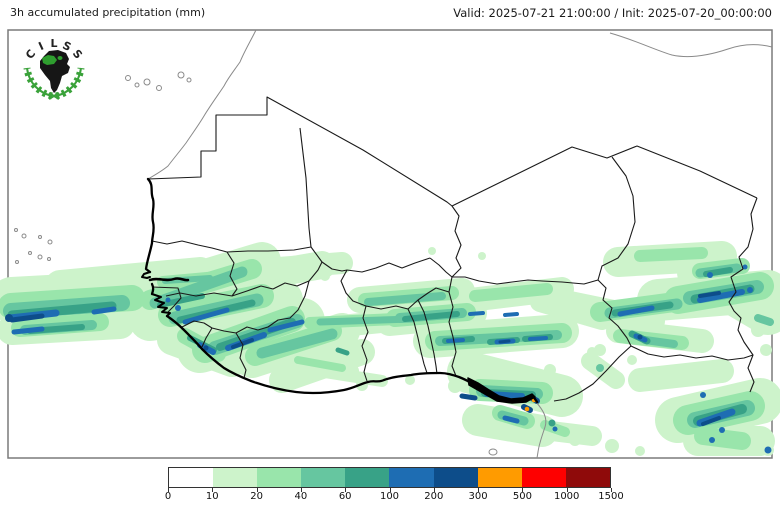  What do you see at coordinates (611, 496) in the screenshot?
I see `colorbar-tick-label: 1500` at bounding box center [611, 496].